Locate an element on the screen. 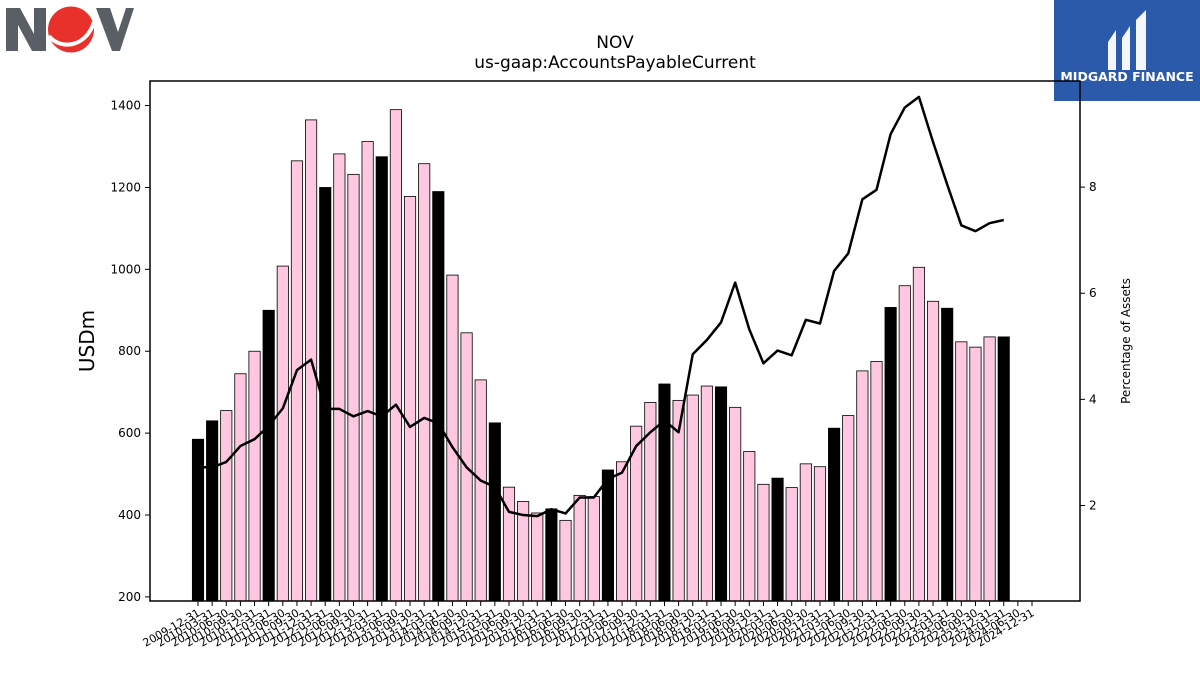  y-tick-label: 1400 is located at coordinates (125, 106).